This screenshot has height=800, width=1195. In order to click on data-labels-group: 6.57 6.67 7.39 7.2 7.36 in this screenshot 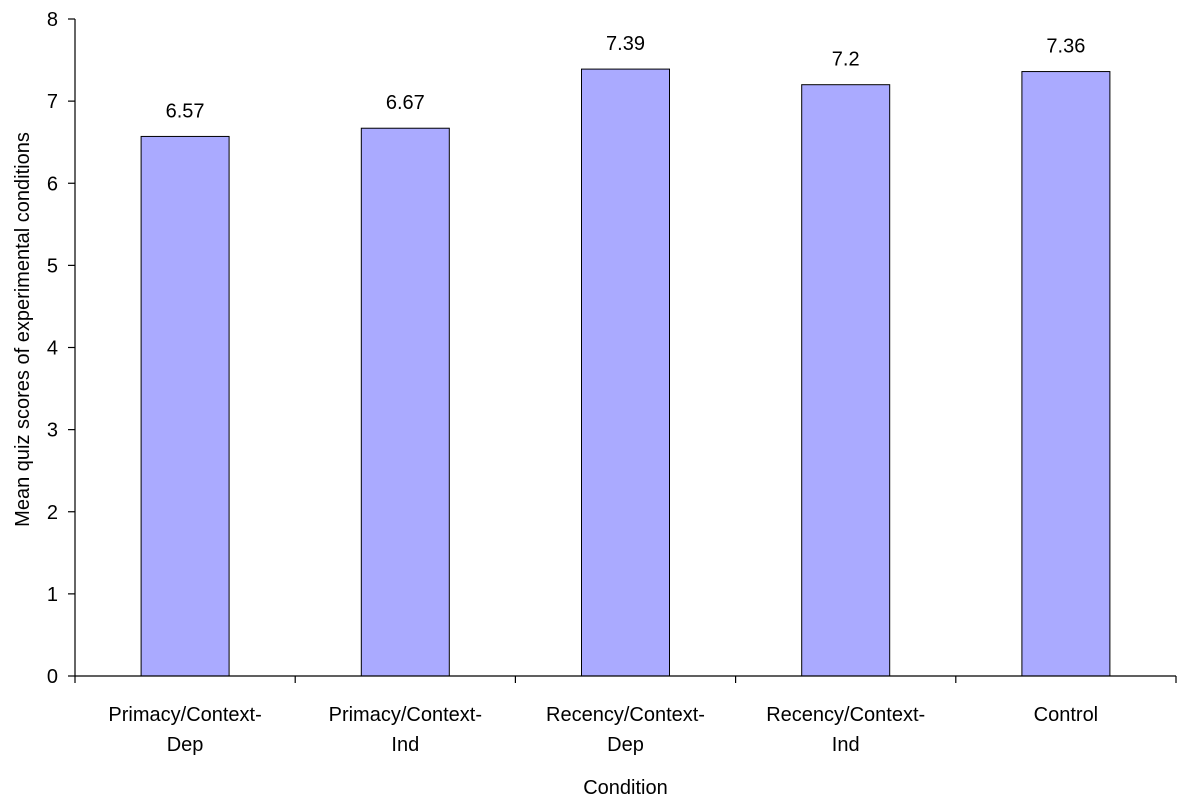, I will do `click(626, 77)`.